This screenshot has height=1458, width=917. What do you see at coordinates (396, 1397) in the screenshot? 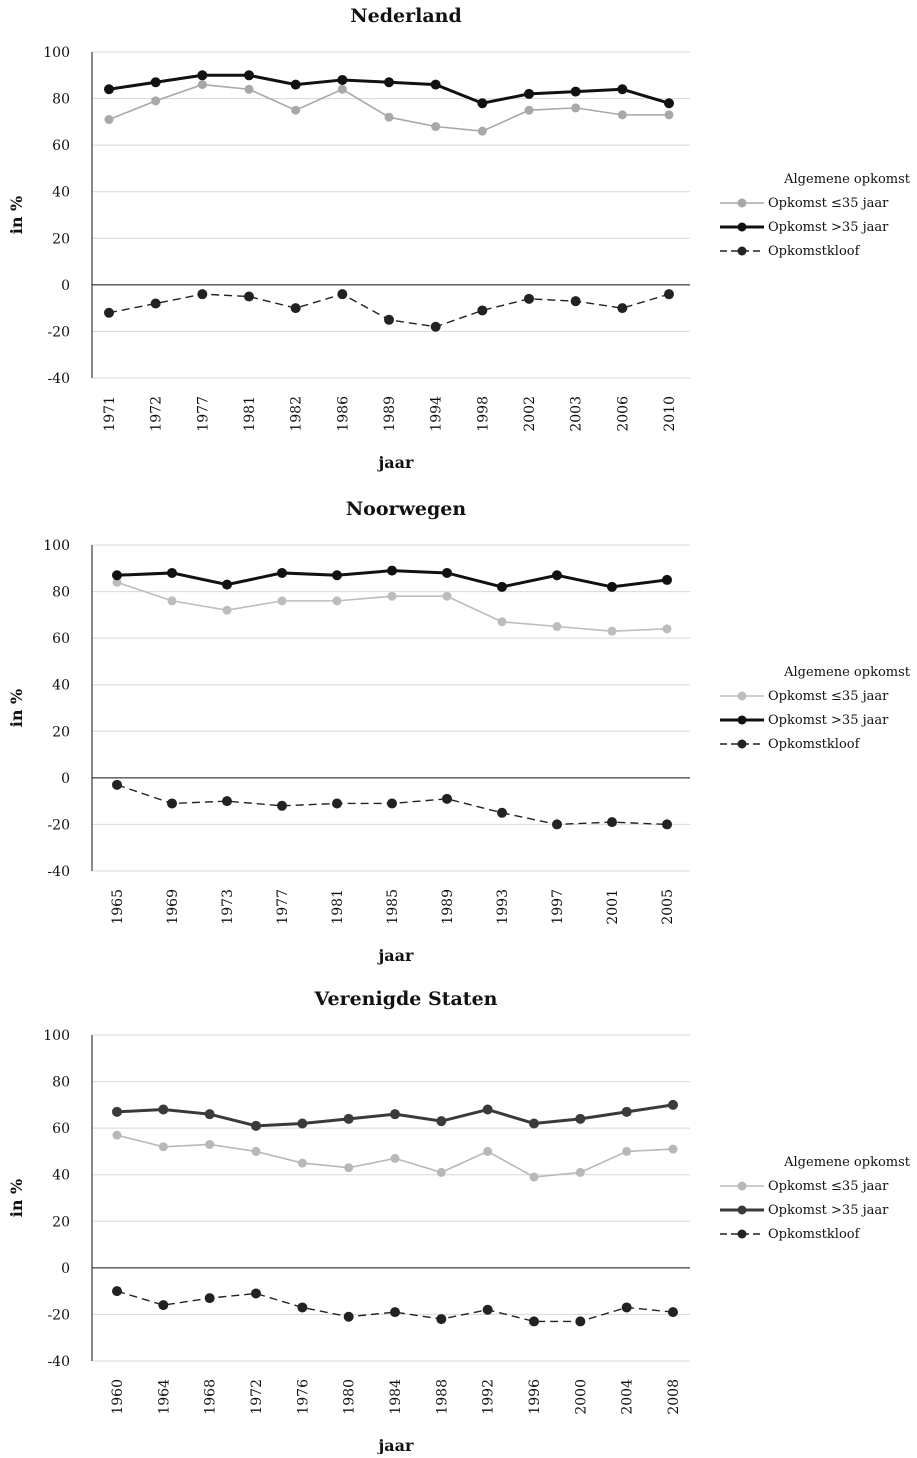
I see `x-tick-label: 1984` at bounding box center [396, 1397].